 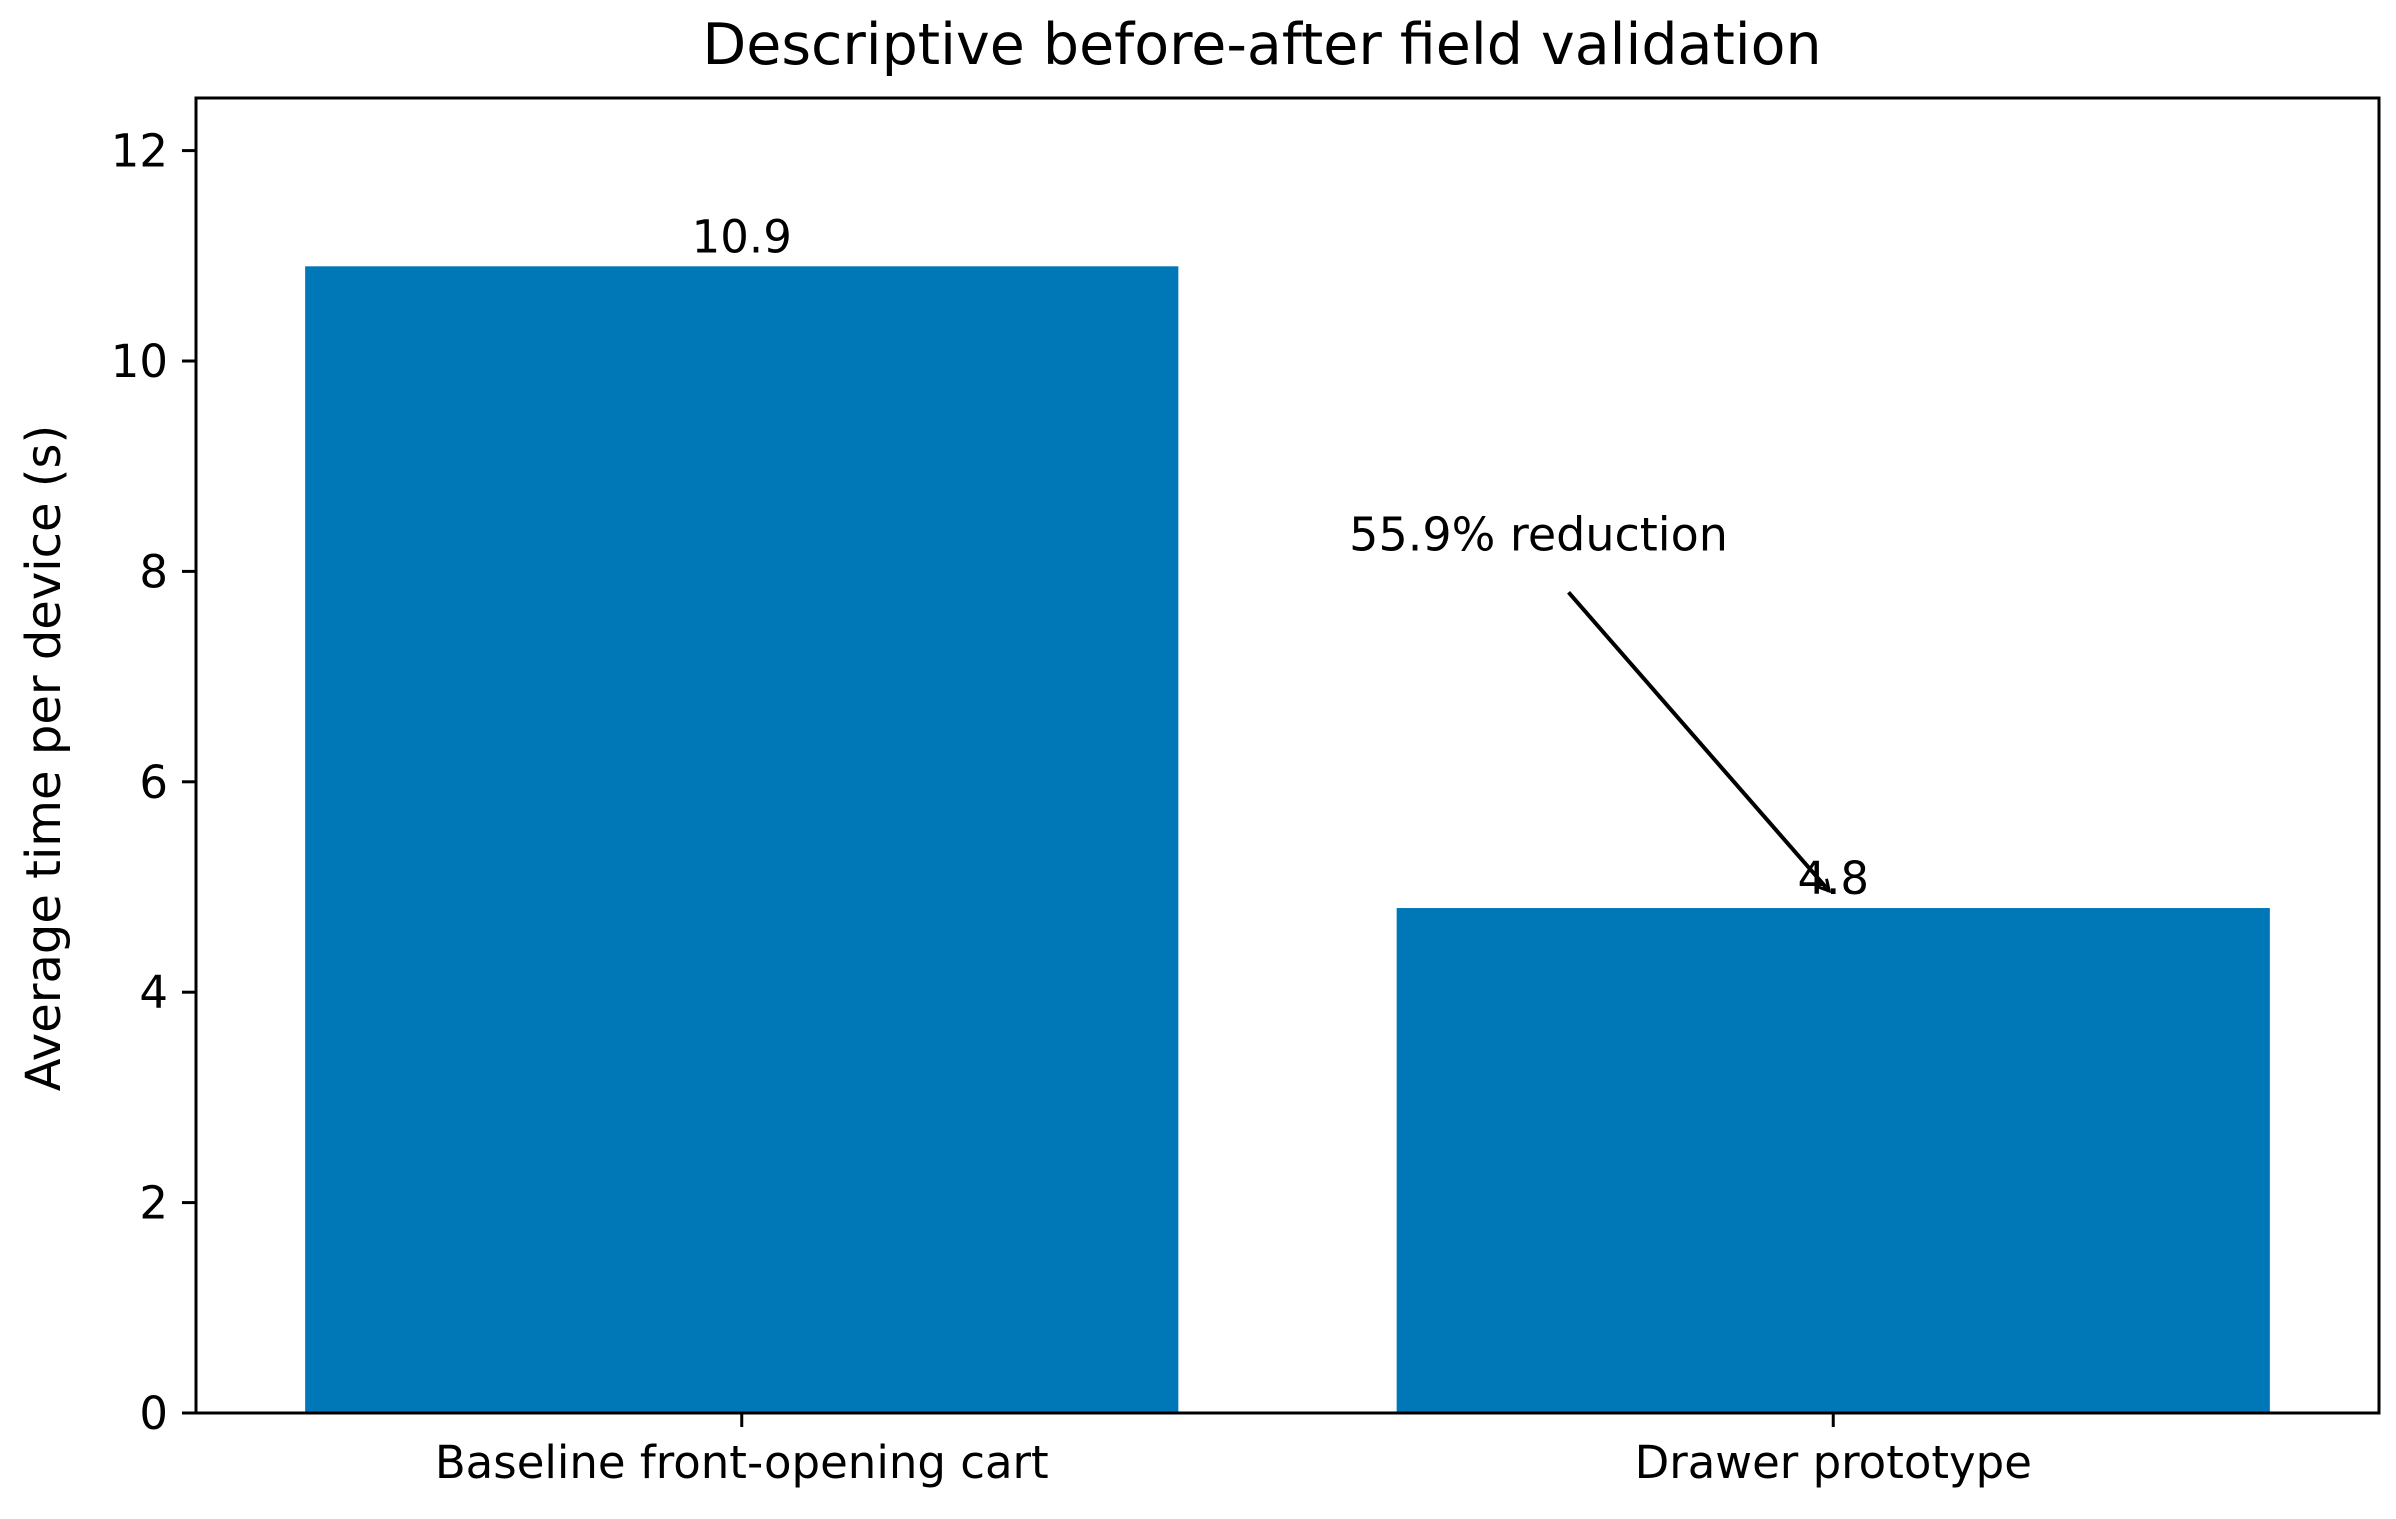 I want to click on y-tick-label-2: 4, so click(x=153, y=992).